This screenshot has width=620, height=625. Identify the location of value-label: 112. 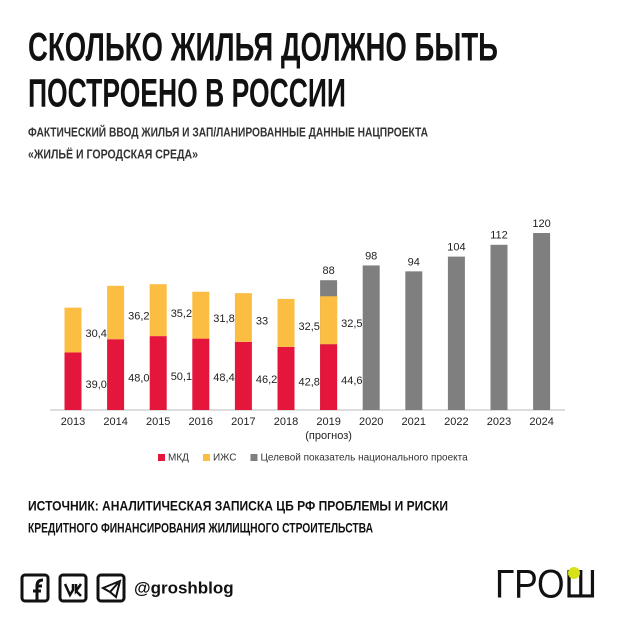
(499, 236).